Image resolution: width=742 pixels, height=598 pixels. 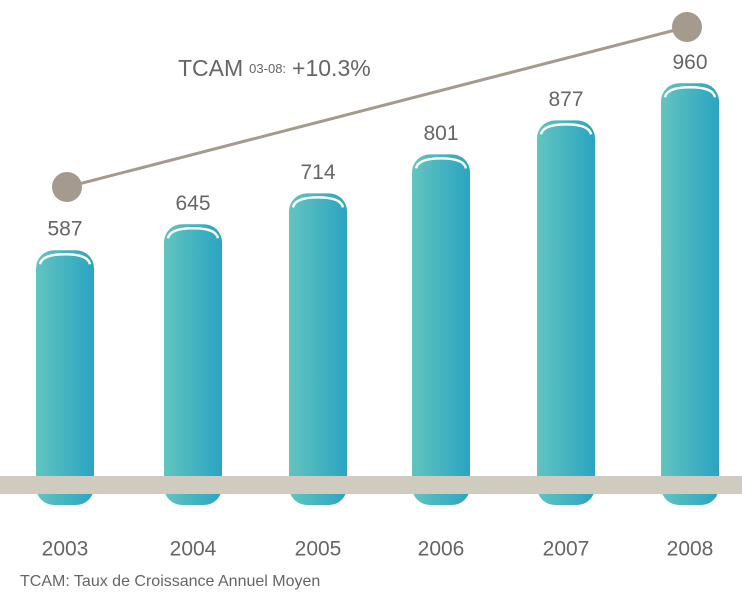 I want to click on x-tick-label: 2006, so click(x=441, y=549).